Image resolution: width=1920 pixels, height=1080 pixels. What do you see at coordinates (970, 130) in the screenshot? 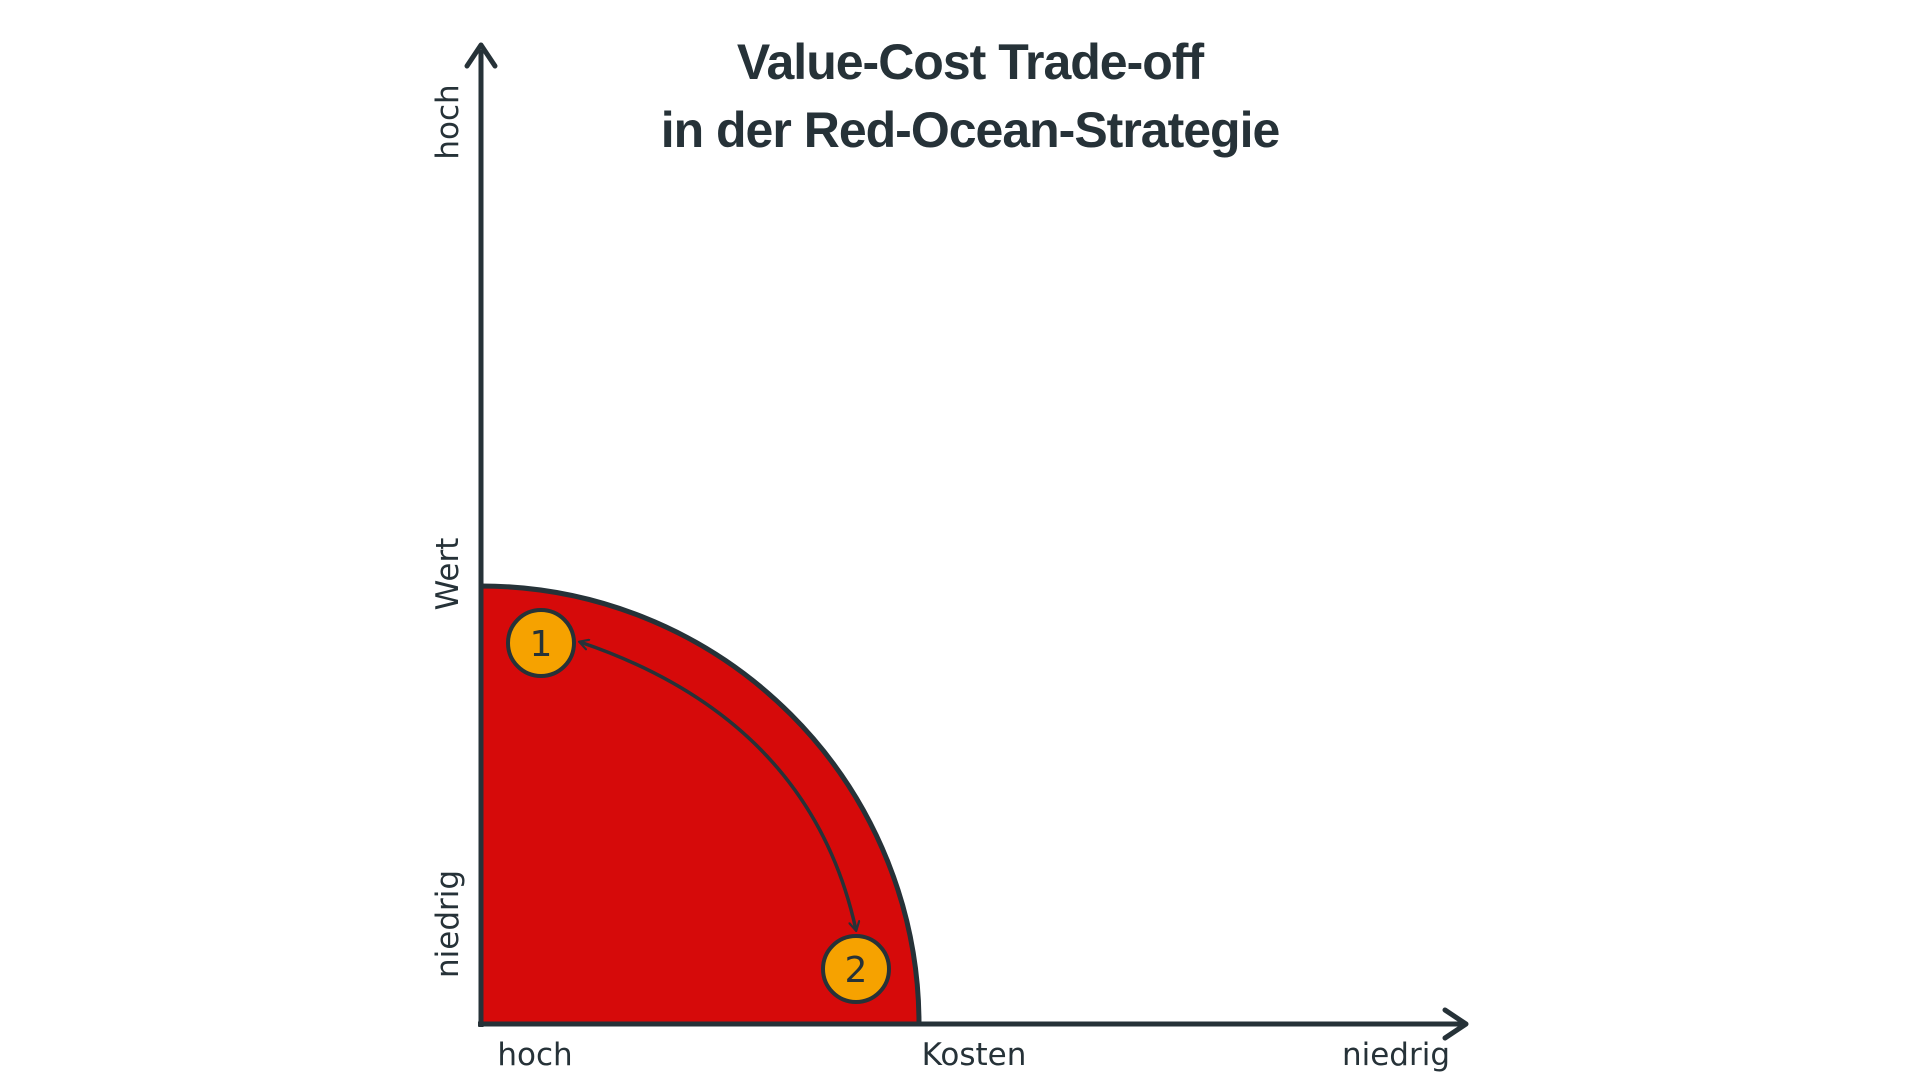
I see `diagram-title-line-2: in der Red-Ocean-Strategie` at bounding box center [970, 130].